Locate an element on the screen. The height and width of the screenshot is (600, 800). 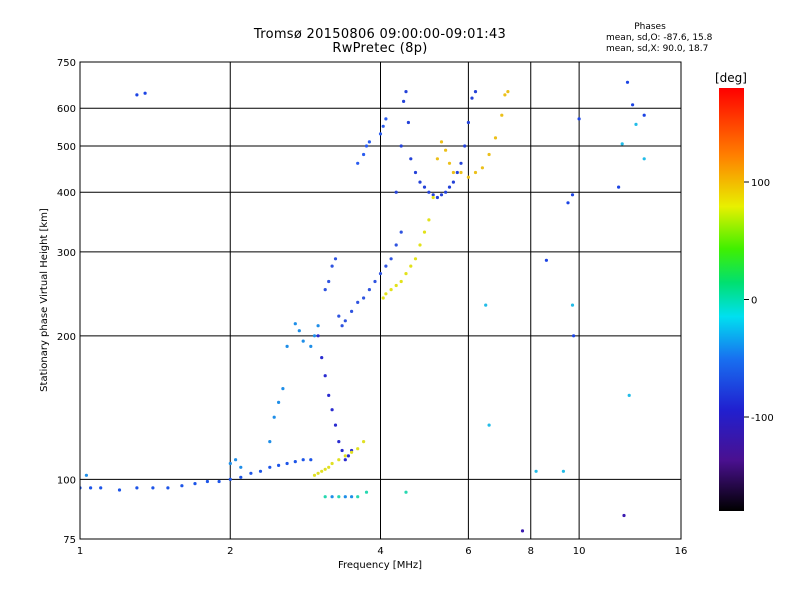
y-tick-label: 300 is located at coordinates (66, 253).